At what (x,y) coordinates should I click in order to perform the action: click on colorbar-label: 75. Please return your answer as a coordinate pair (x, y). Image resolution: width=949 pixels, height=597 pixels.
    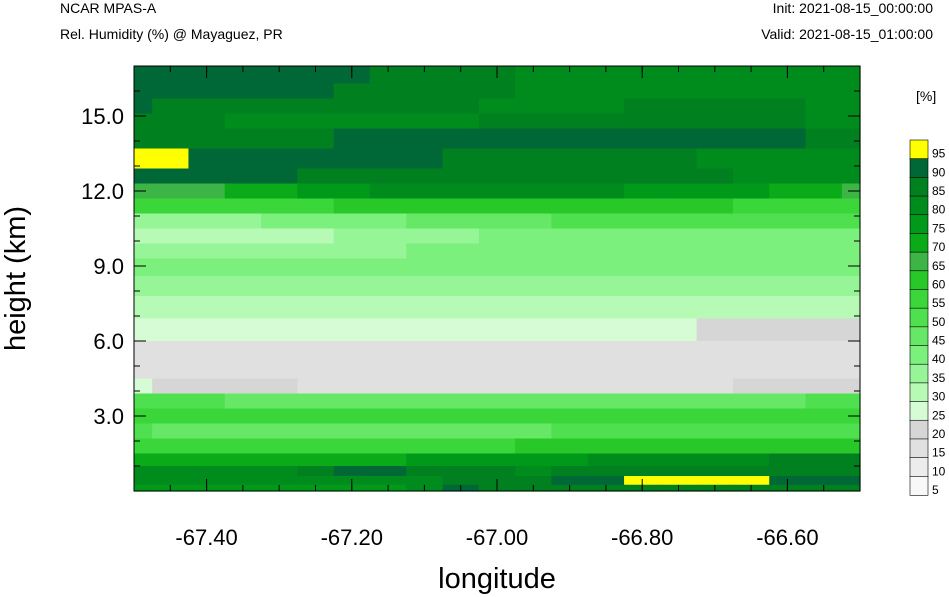
    Looking at the image, I should click on (939, 228).